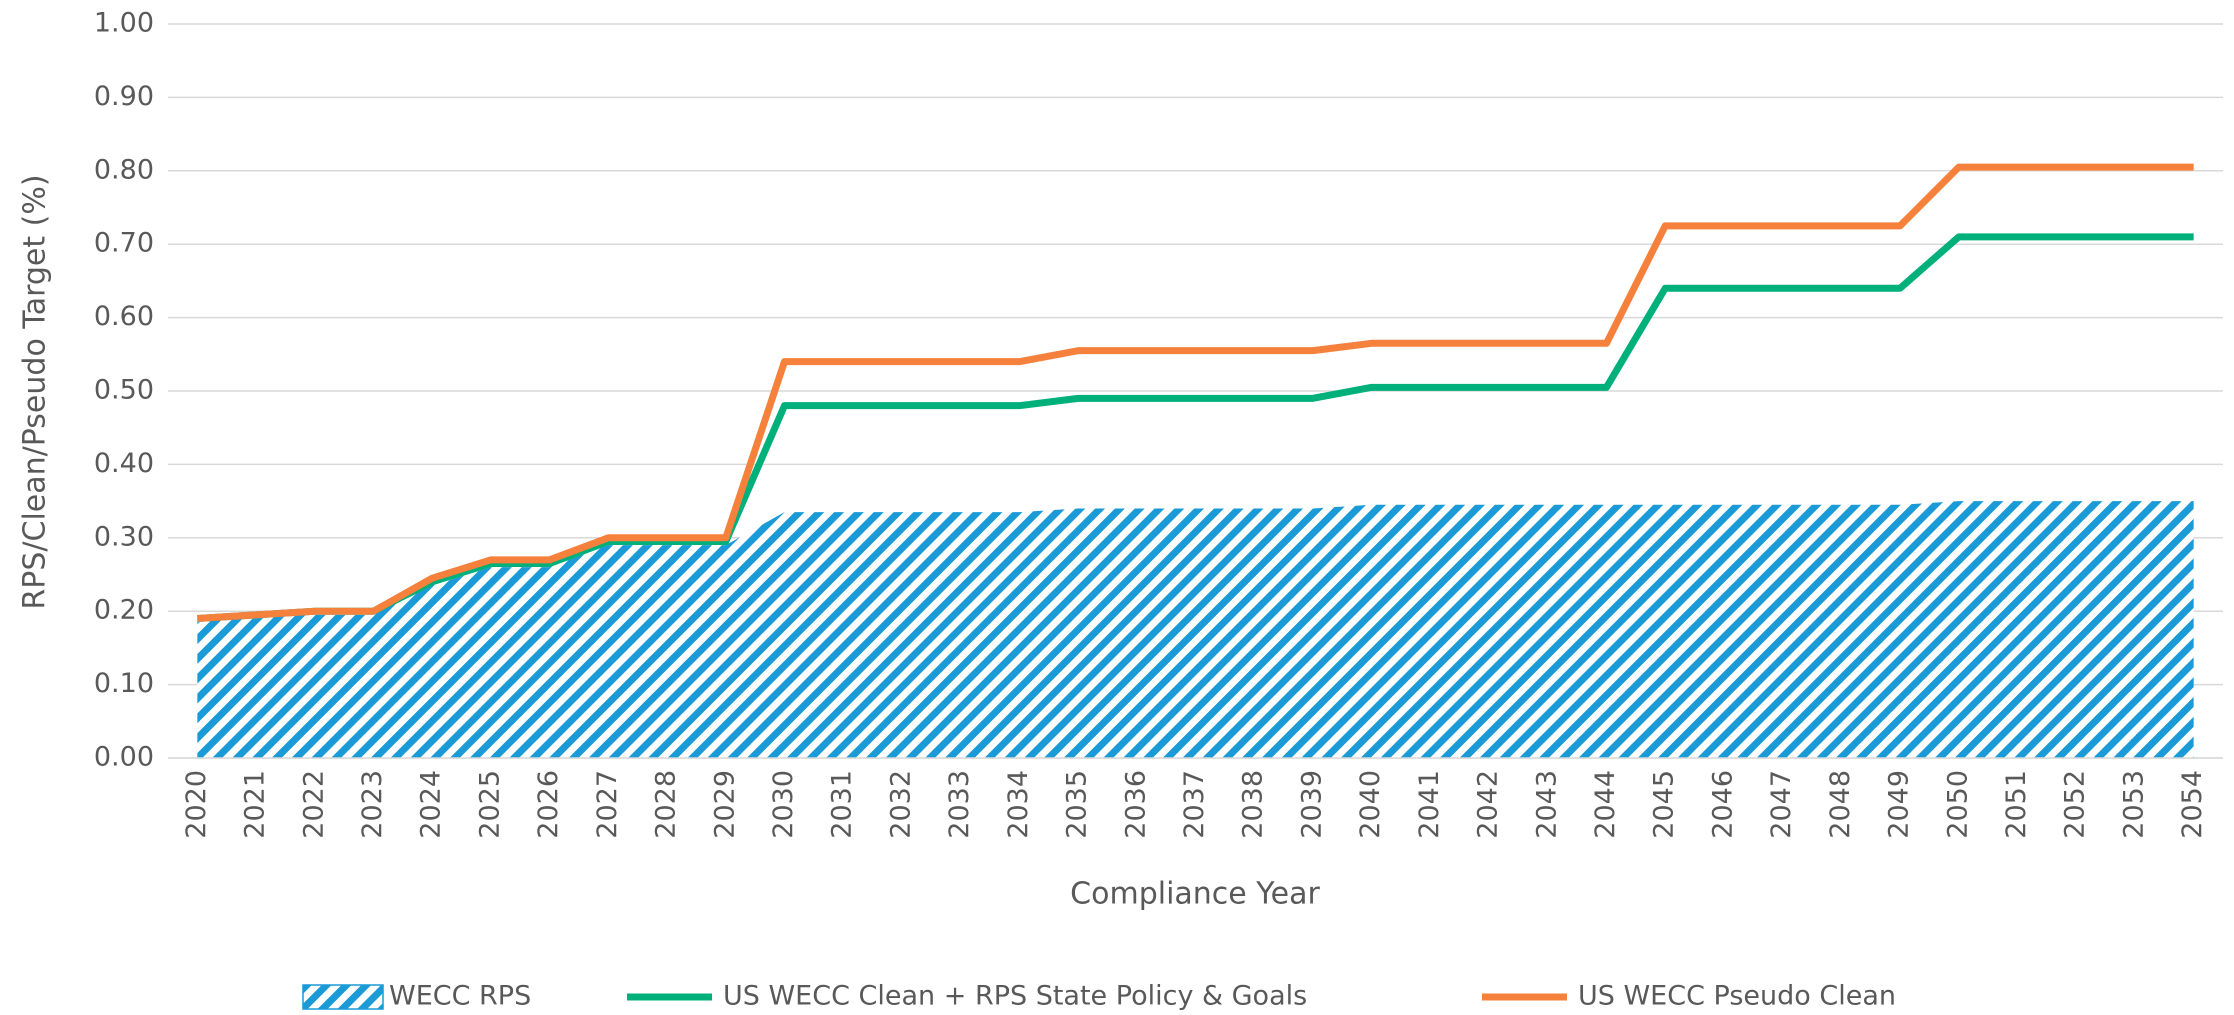 The width and height of the screenshot is (2234, 1015). Describe the element at coordinates (1194, 804) in the screenshot. I see `x-tick-label: 2037` at that location.